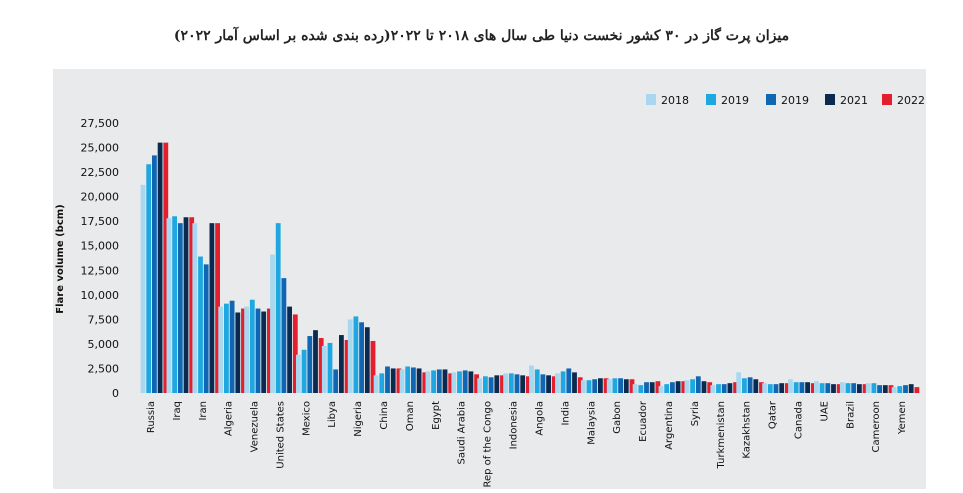 This screenshot has width=963, height=493. I want to click on x-tick-label: Russia, so click(151, 417).